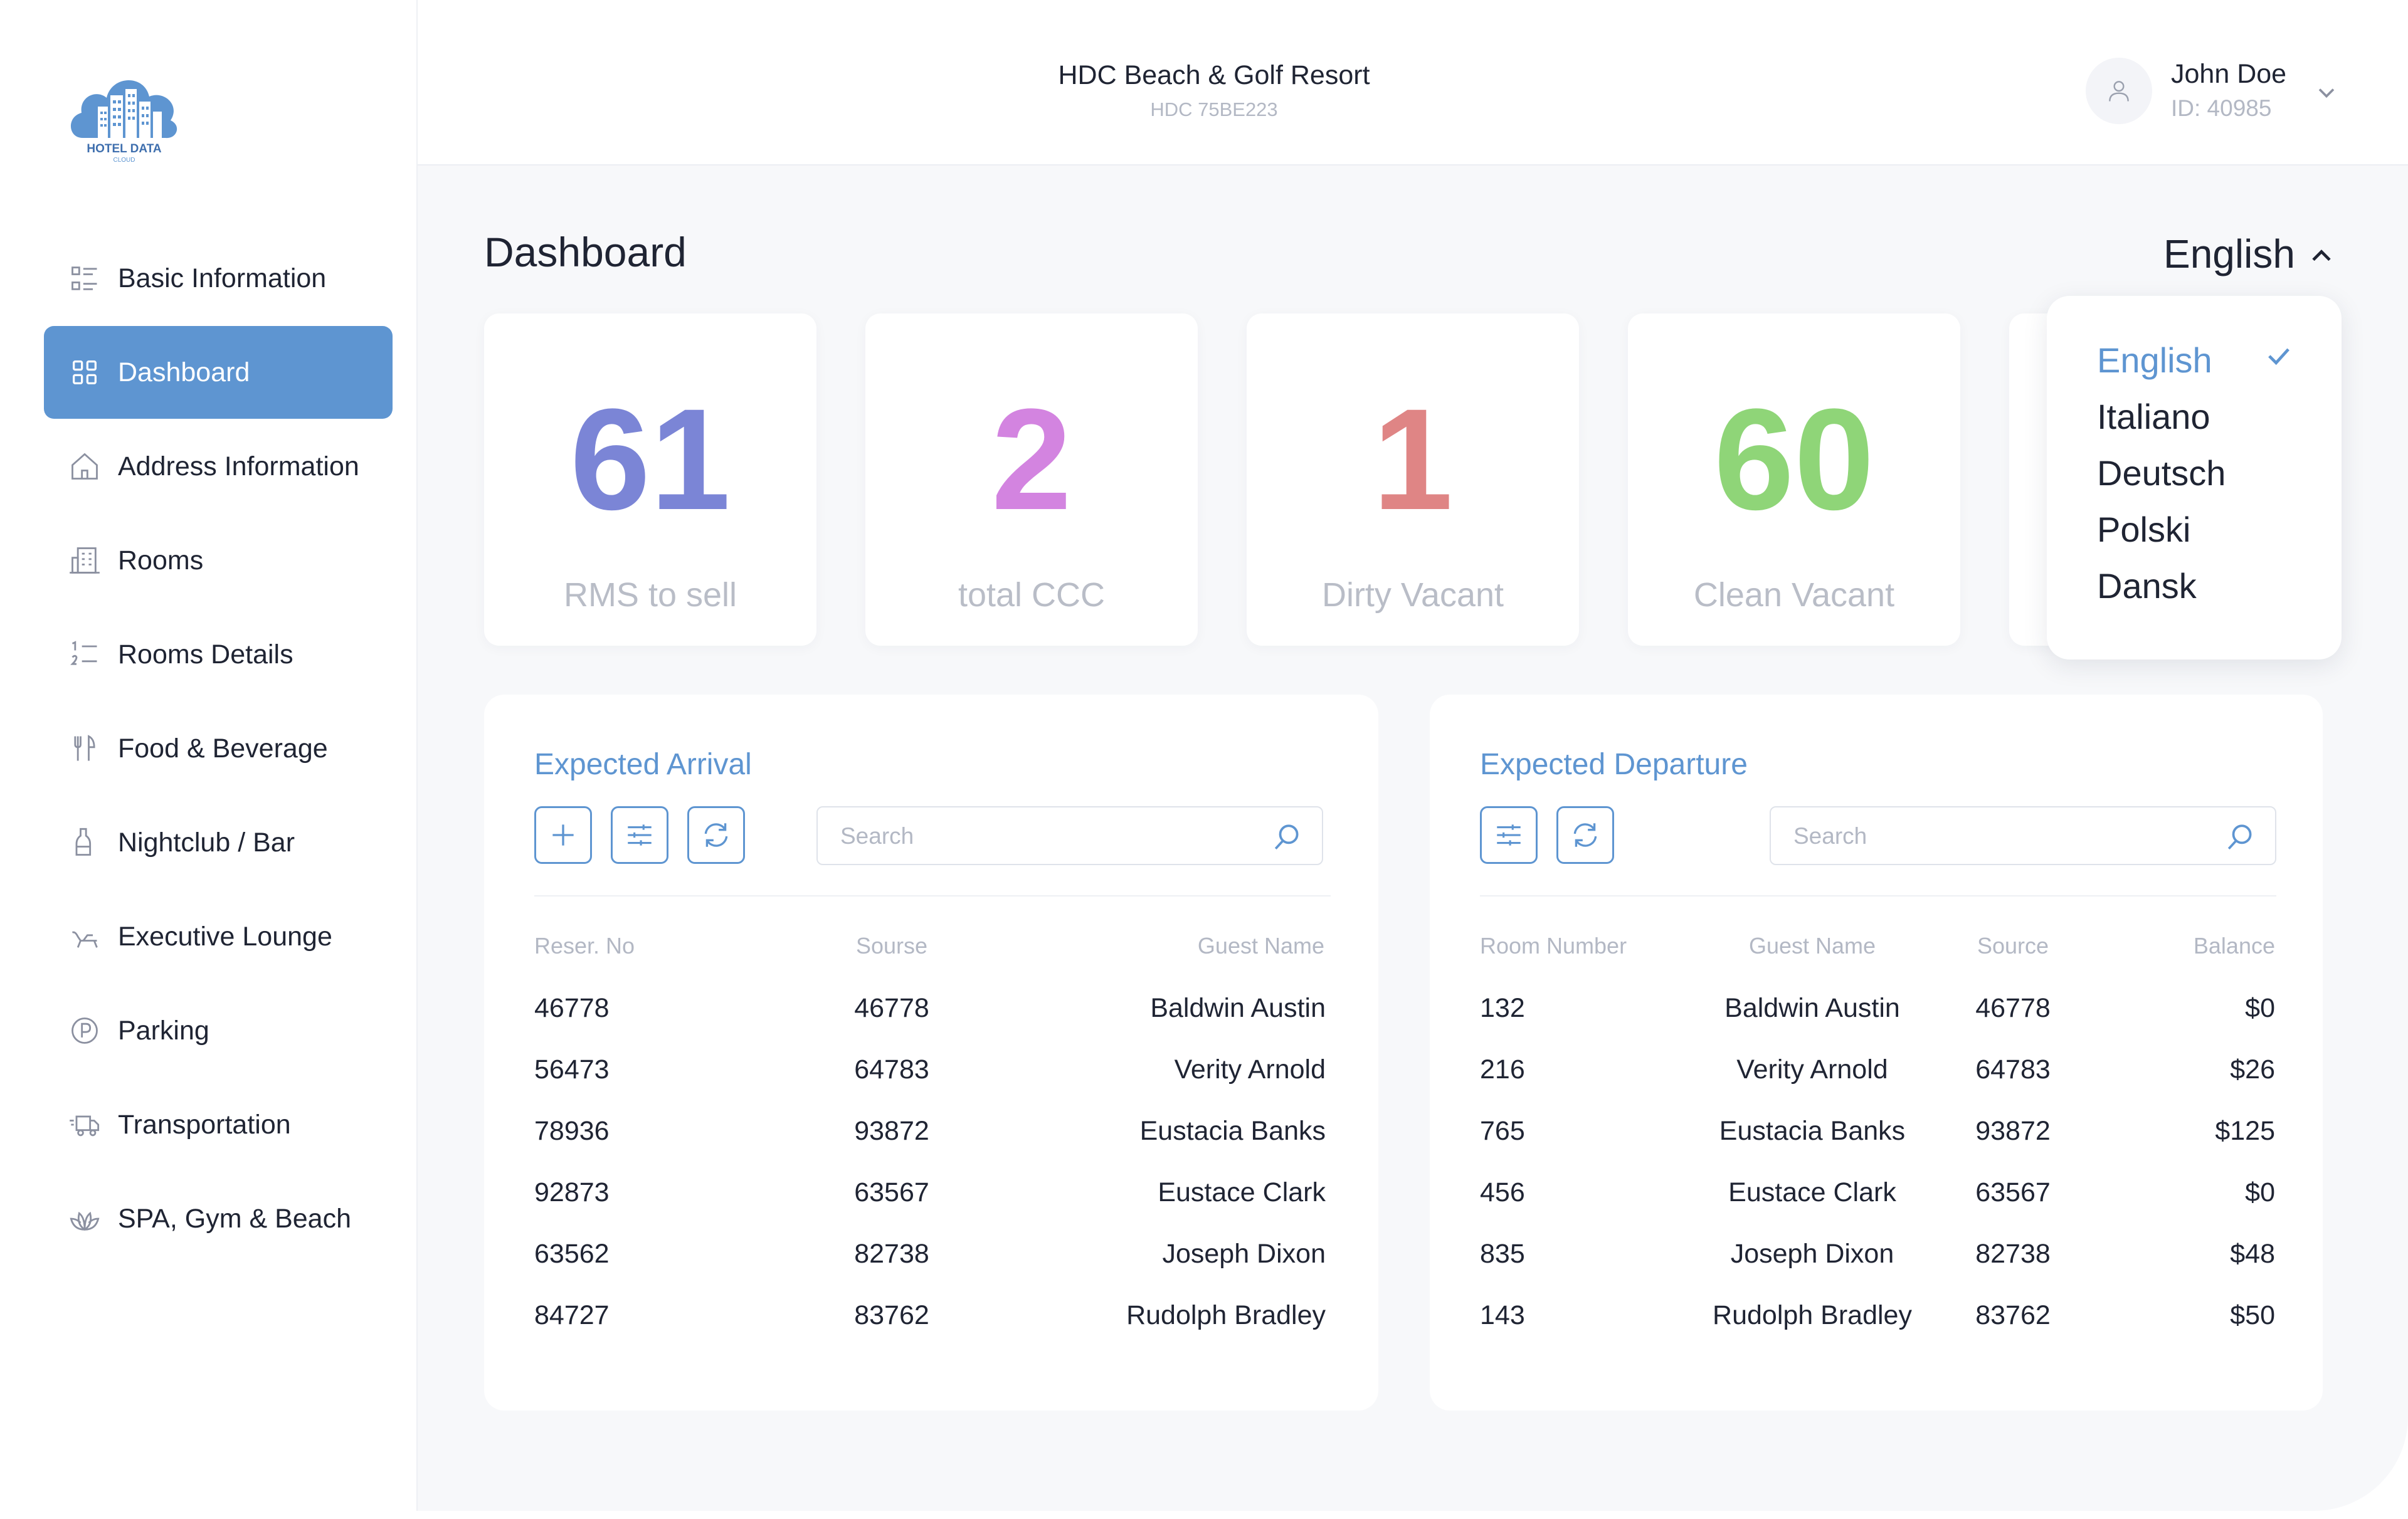 The height and width of the screenshot is (1519, 2408). Describe the element at coordinates (218, 654) in the screenshot. I see `sidebar-item-rooms-details: Rooms Details` at that location.